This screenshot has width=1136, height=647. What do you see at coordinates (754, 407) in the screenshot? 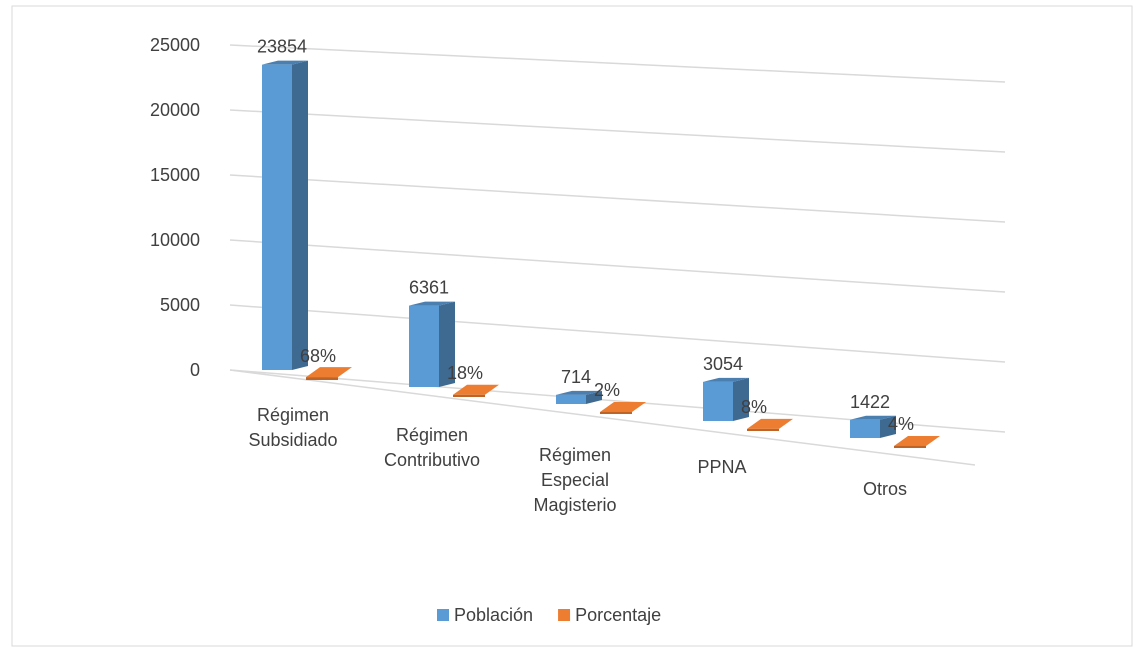
I see `data-label: 8%` at bounding box center [754, 407].